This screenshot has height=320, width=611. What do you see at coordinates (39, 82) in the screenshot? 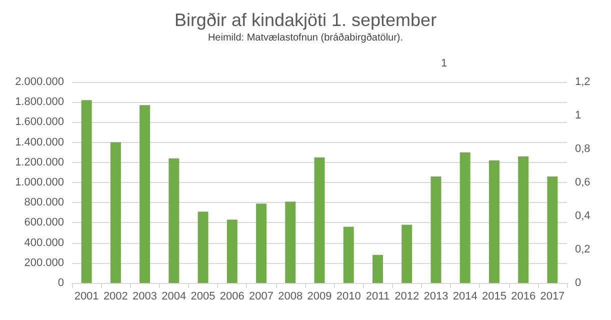
I see `y-tick-label: 2.000.000` at bounding box center [39, 82].